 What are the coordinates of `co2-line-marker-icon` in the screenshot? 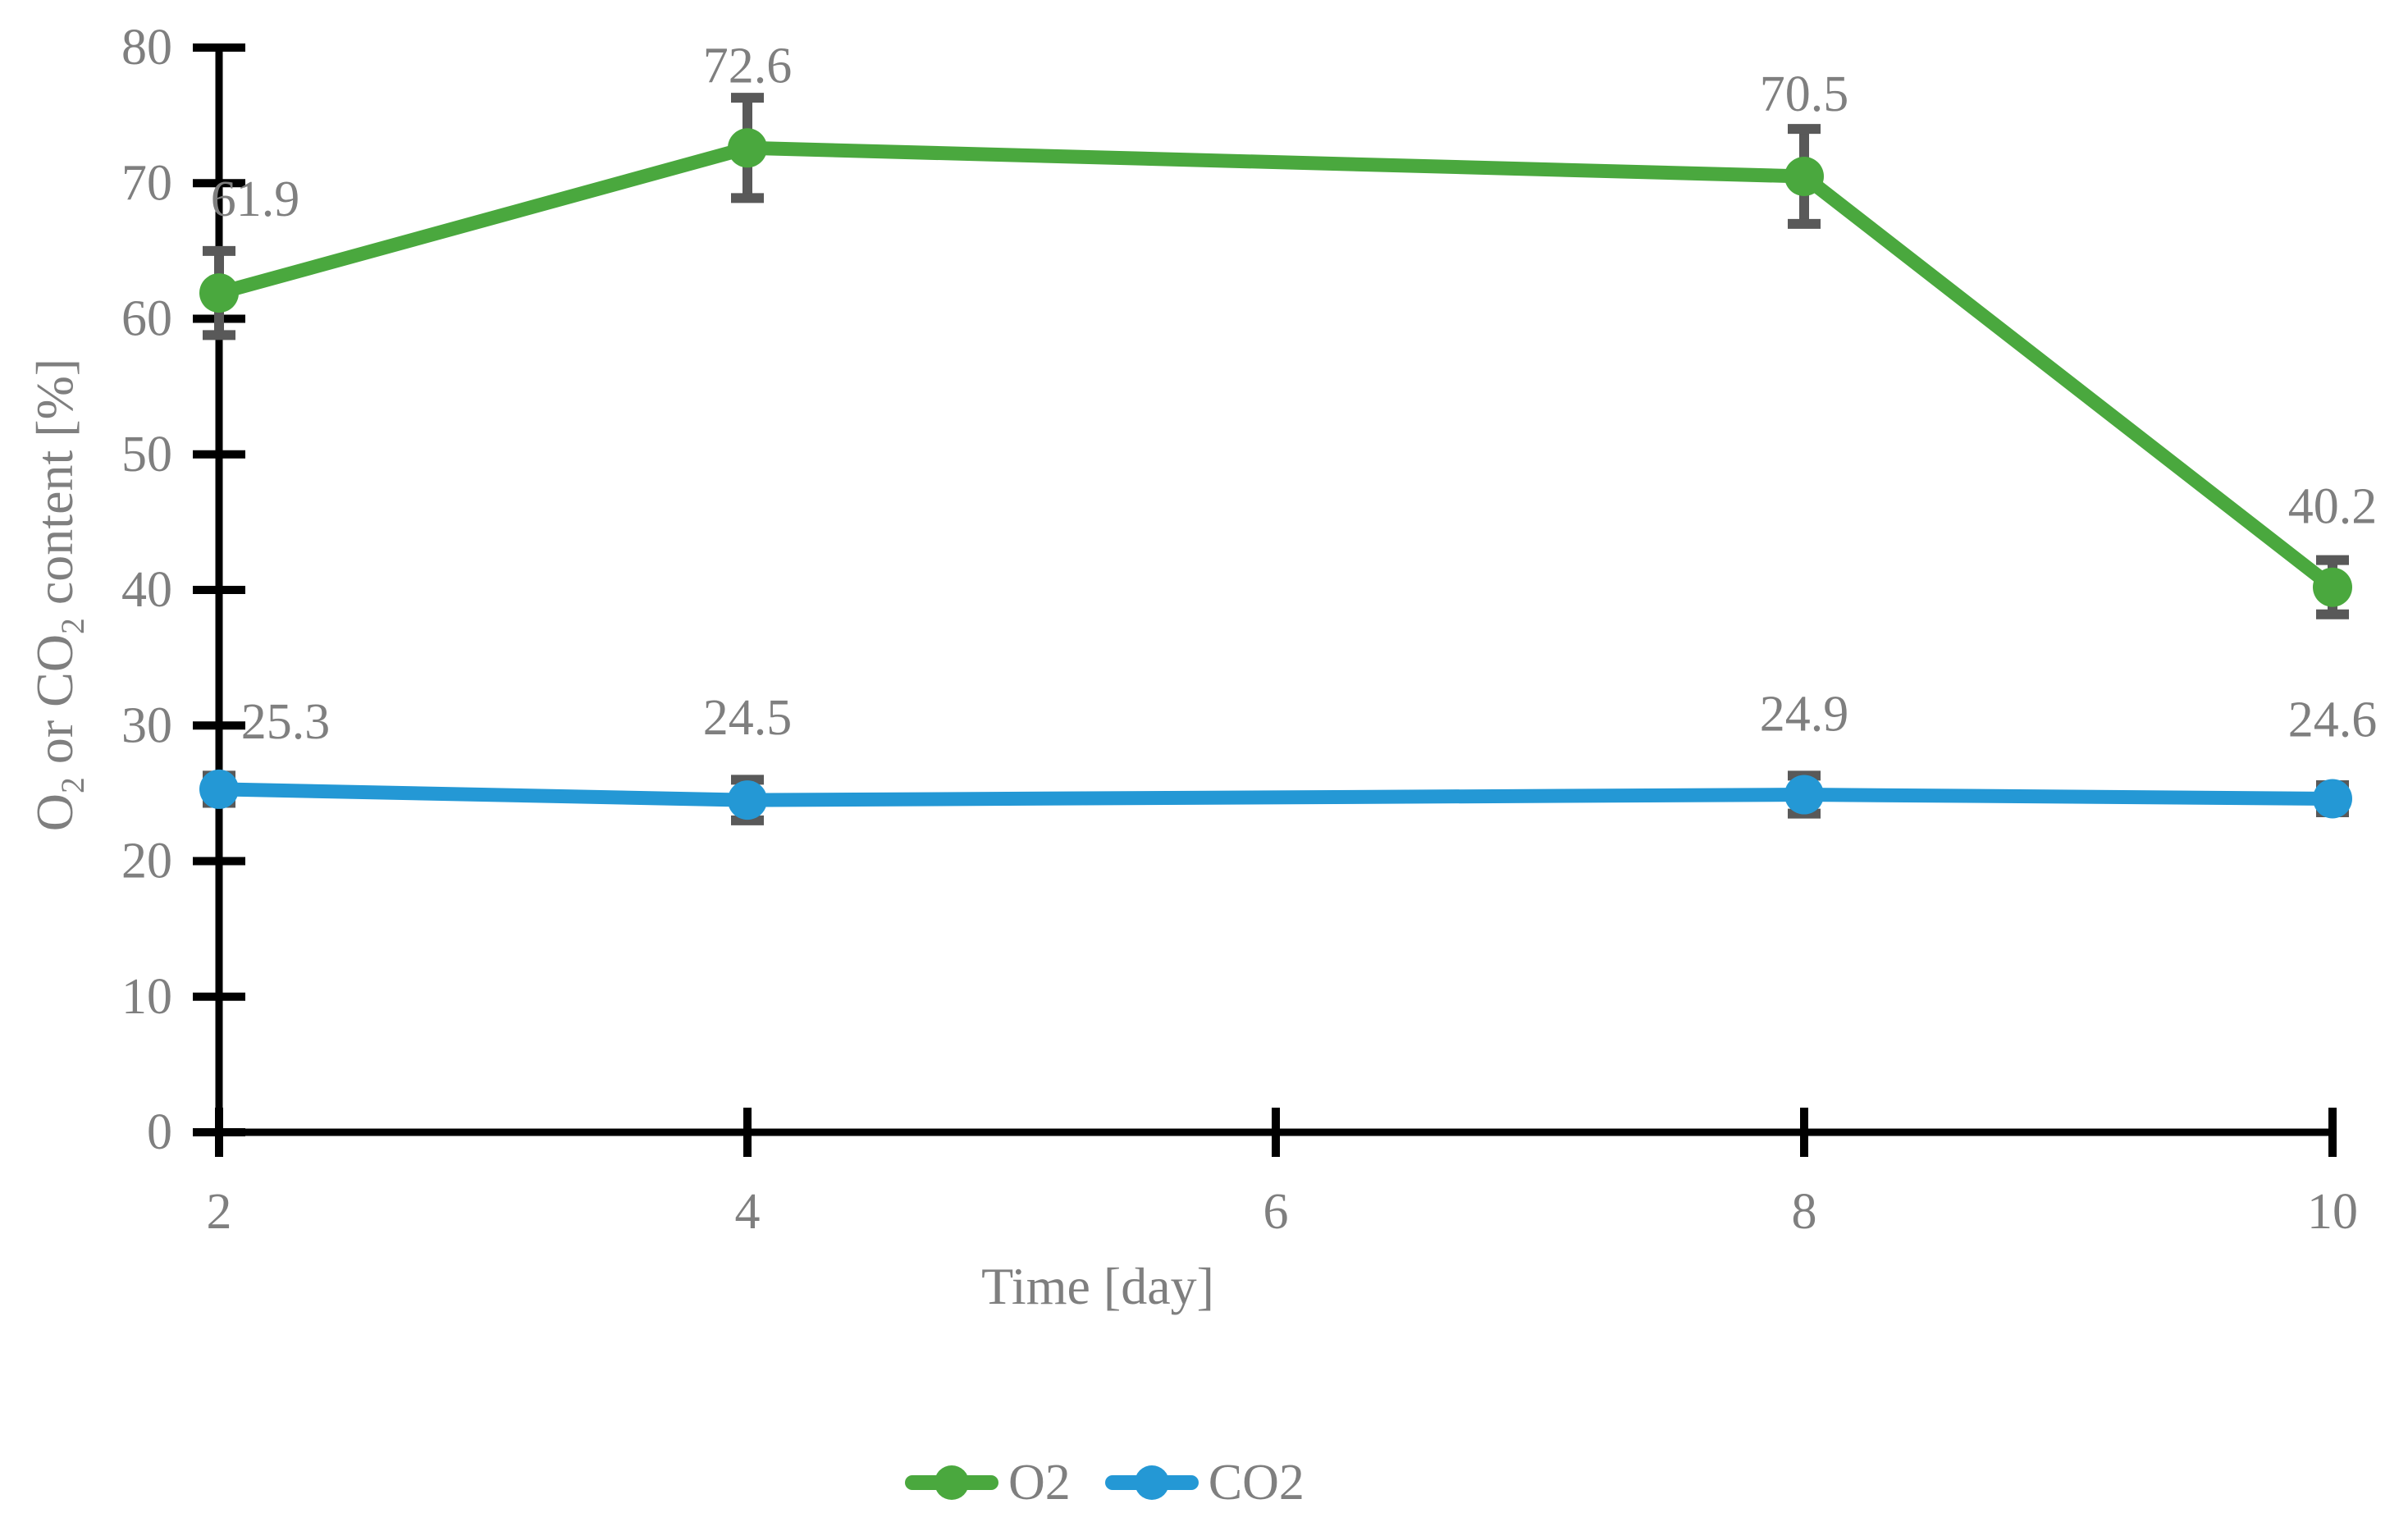 It's located at (1151, 1482).